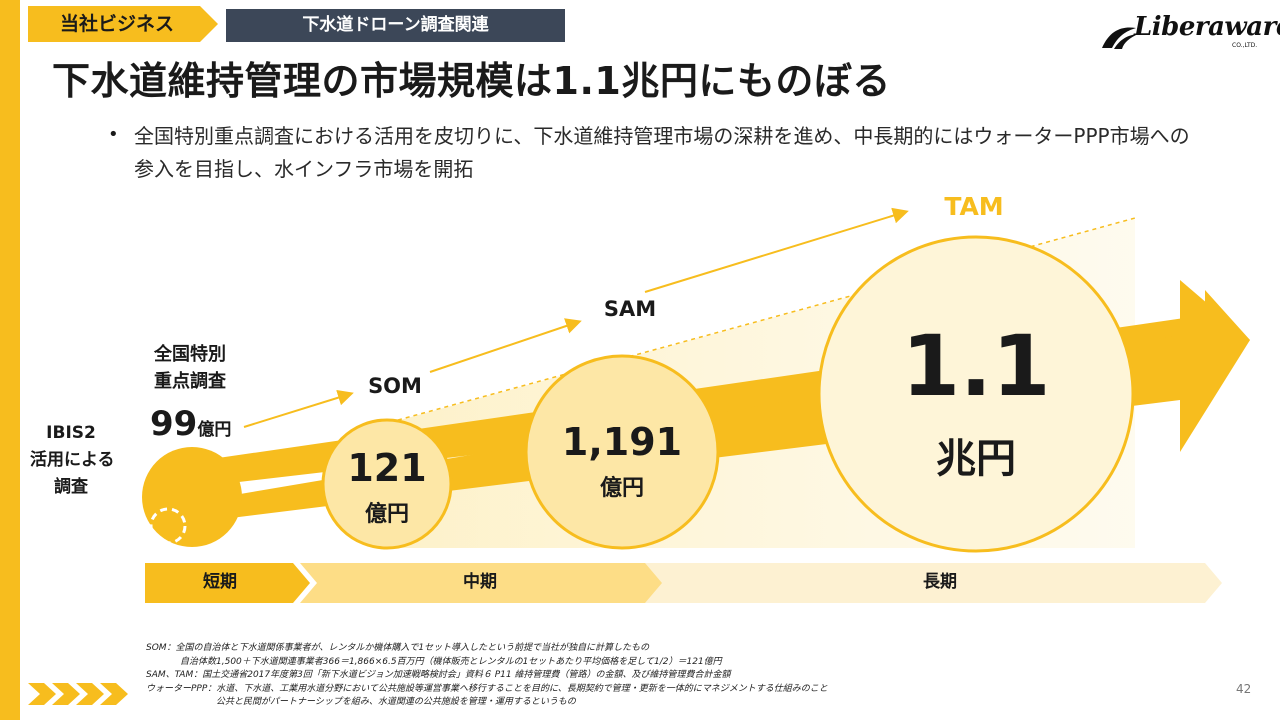 Image resolution: width=1280 pixels, height=720 pixels. I want to click on special-survey-line2: 重点調査, so click(190, 381).